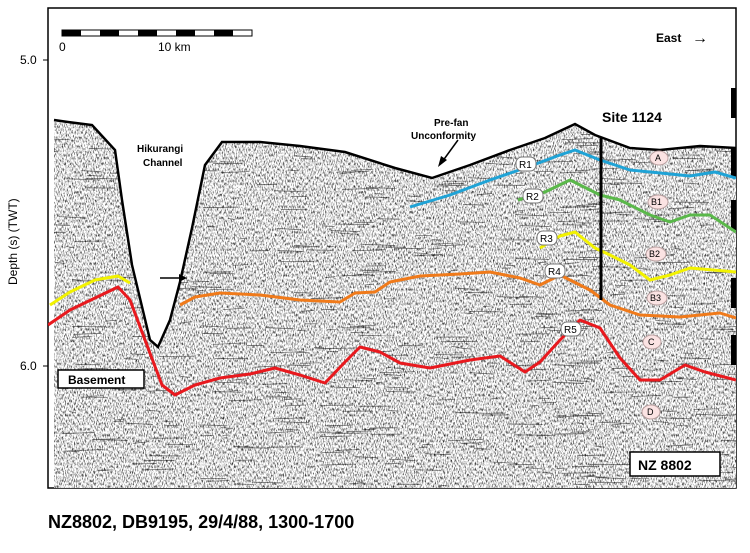 This screenshot has height=553, width=750. What do you see at coordinates (532, 197) in the screenshot?
I see `reflector-label: R2` at bounding box center [532, 197].